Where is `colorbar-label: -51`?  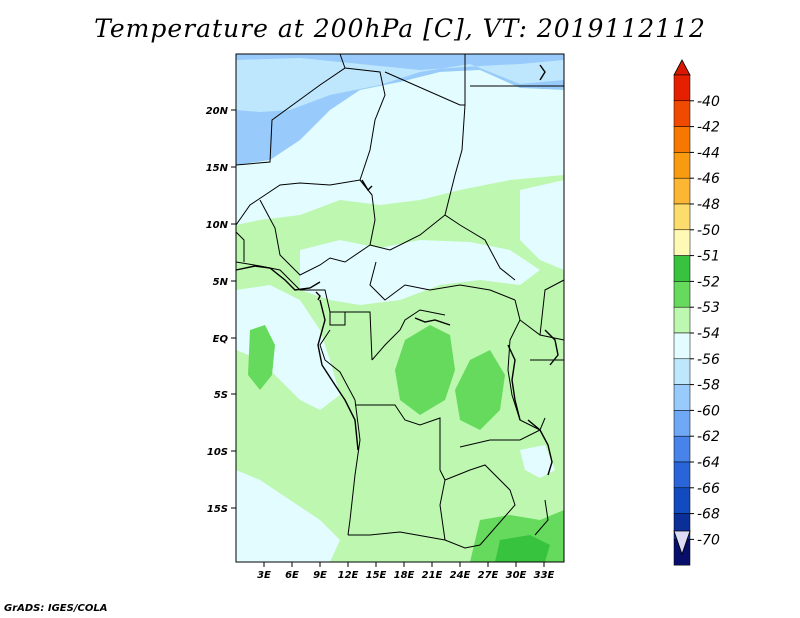 colorbar-label: -51 is located at coordinates (708, 257).